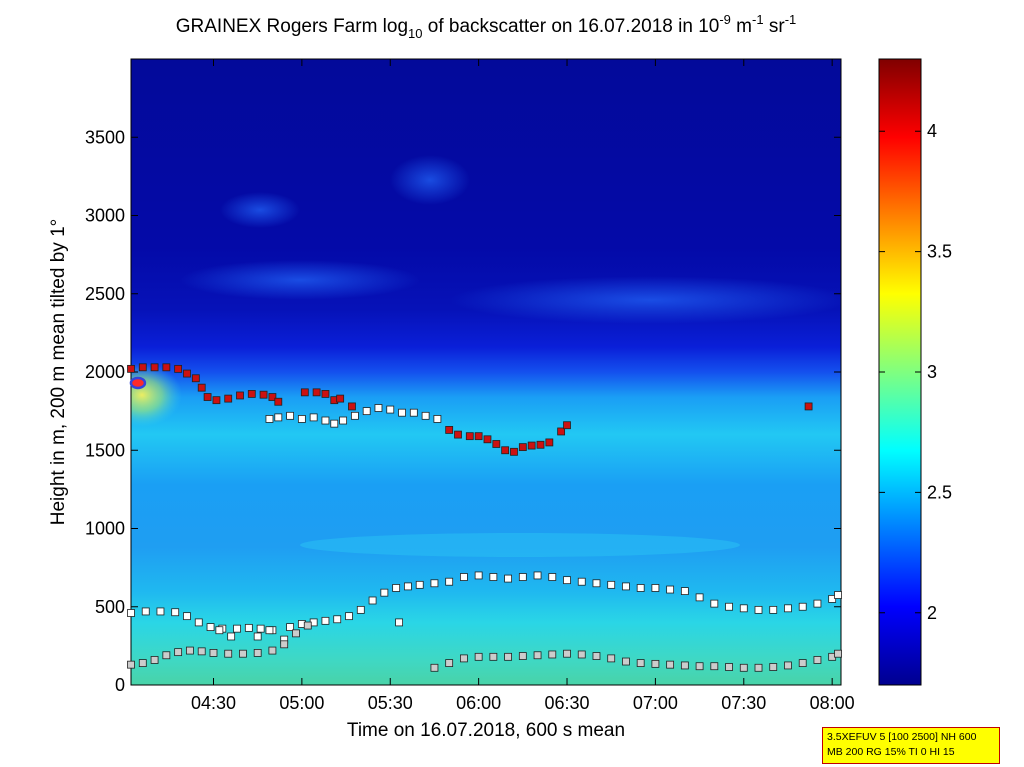  Describe the element at coordinates (566, 703) in the screenshot. I see `x-tick-label: 06:30` at that location.